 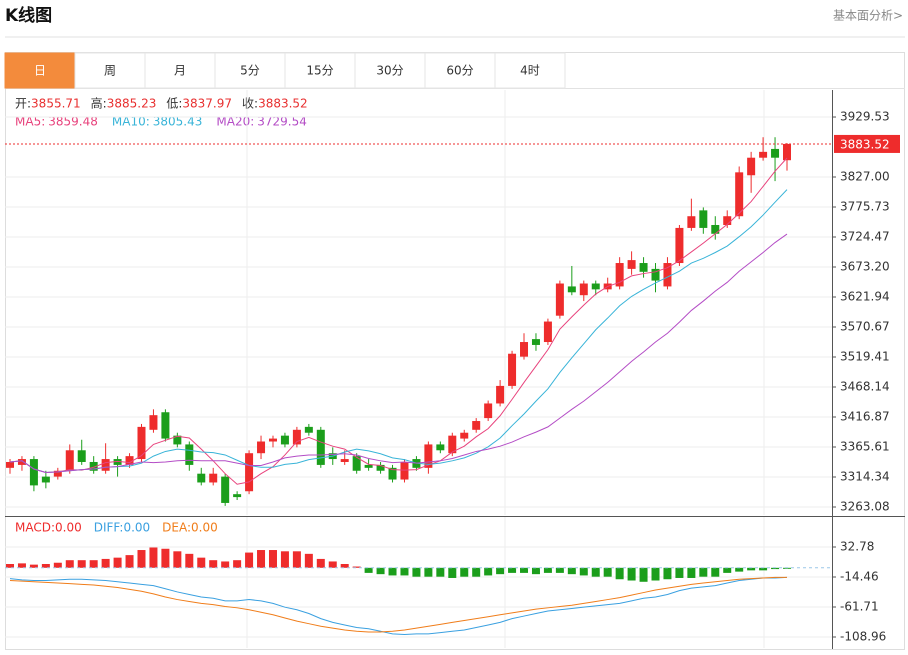 What do you see at coordinates (23, 104) in the screenshot?
I see `info-label: 开:` at bounding box center [23, 104].